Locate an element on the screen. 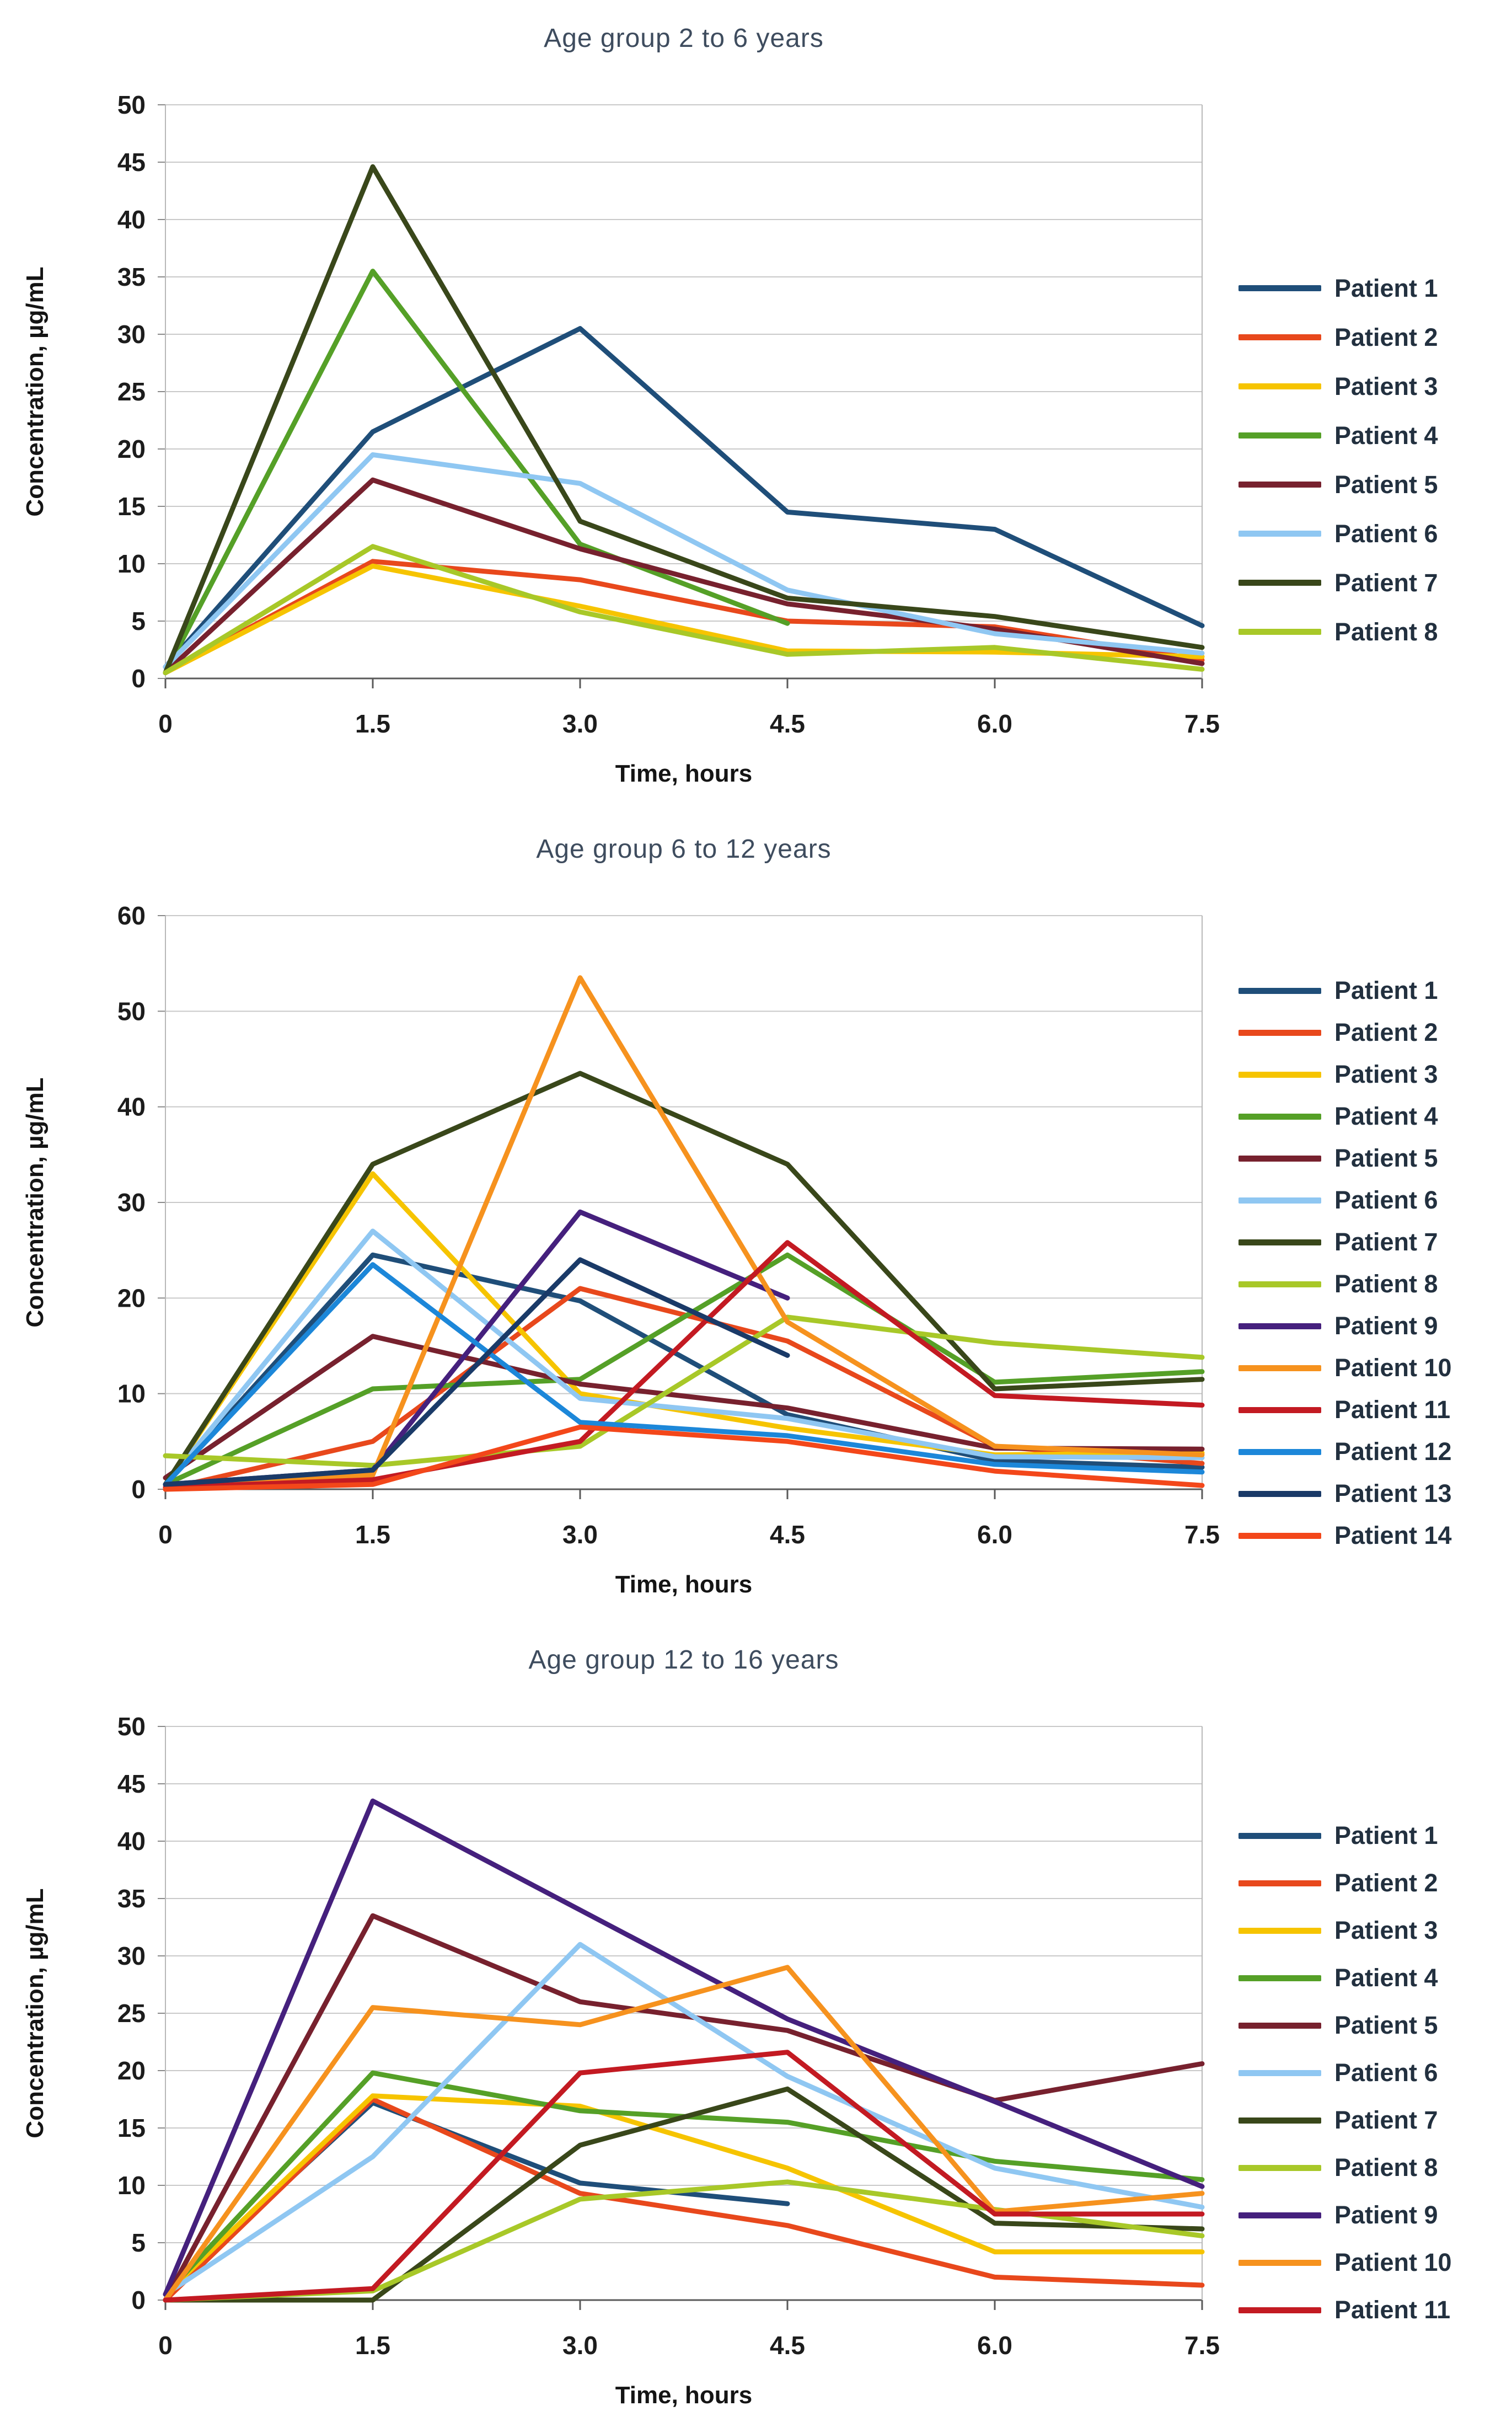 Image resolution: width=1512 pixels, height=2433 pixels. y-tick-label: 40 is located at coordinates (131, 1107).